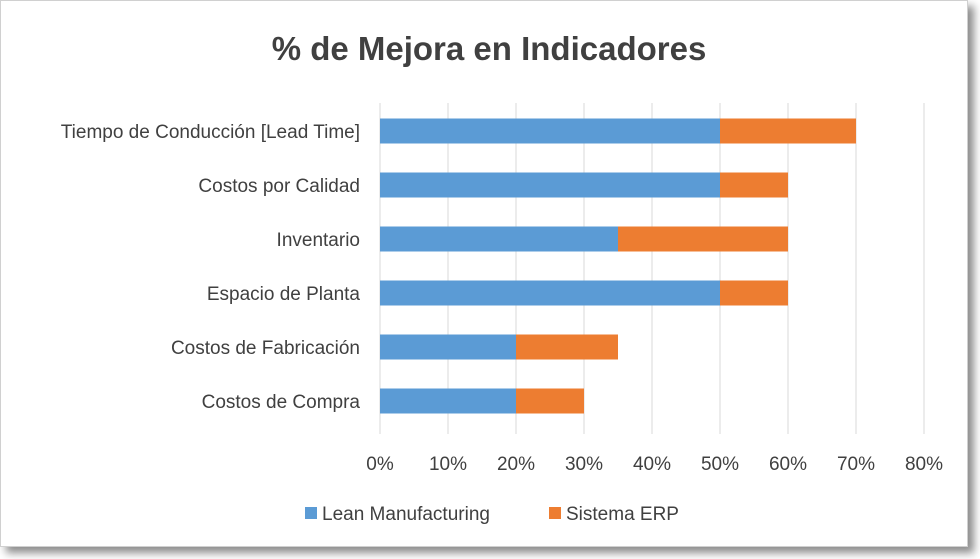 The width and height of the screenshot is (980, 559). Describe the element at coordinates (492, 514) in the screenshot. I see `legend: Lean Manufacturing Sistema ERP` at that location.